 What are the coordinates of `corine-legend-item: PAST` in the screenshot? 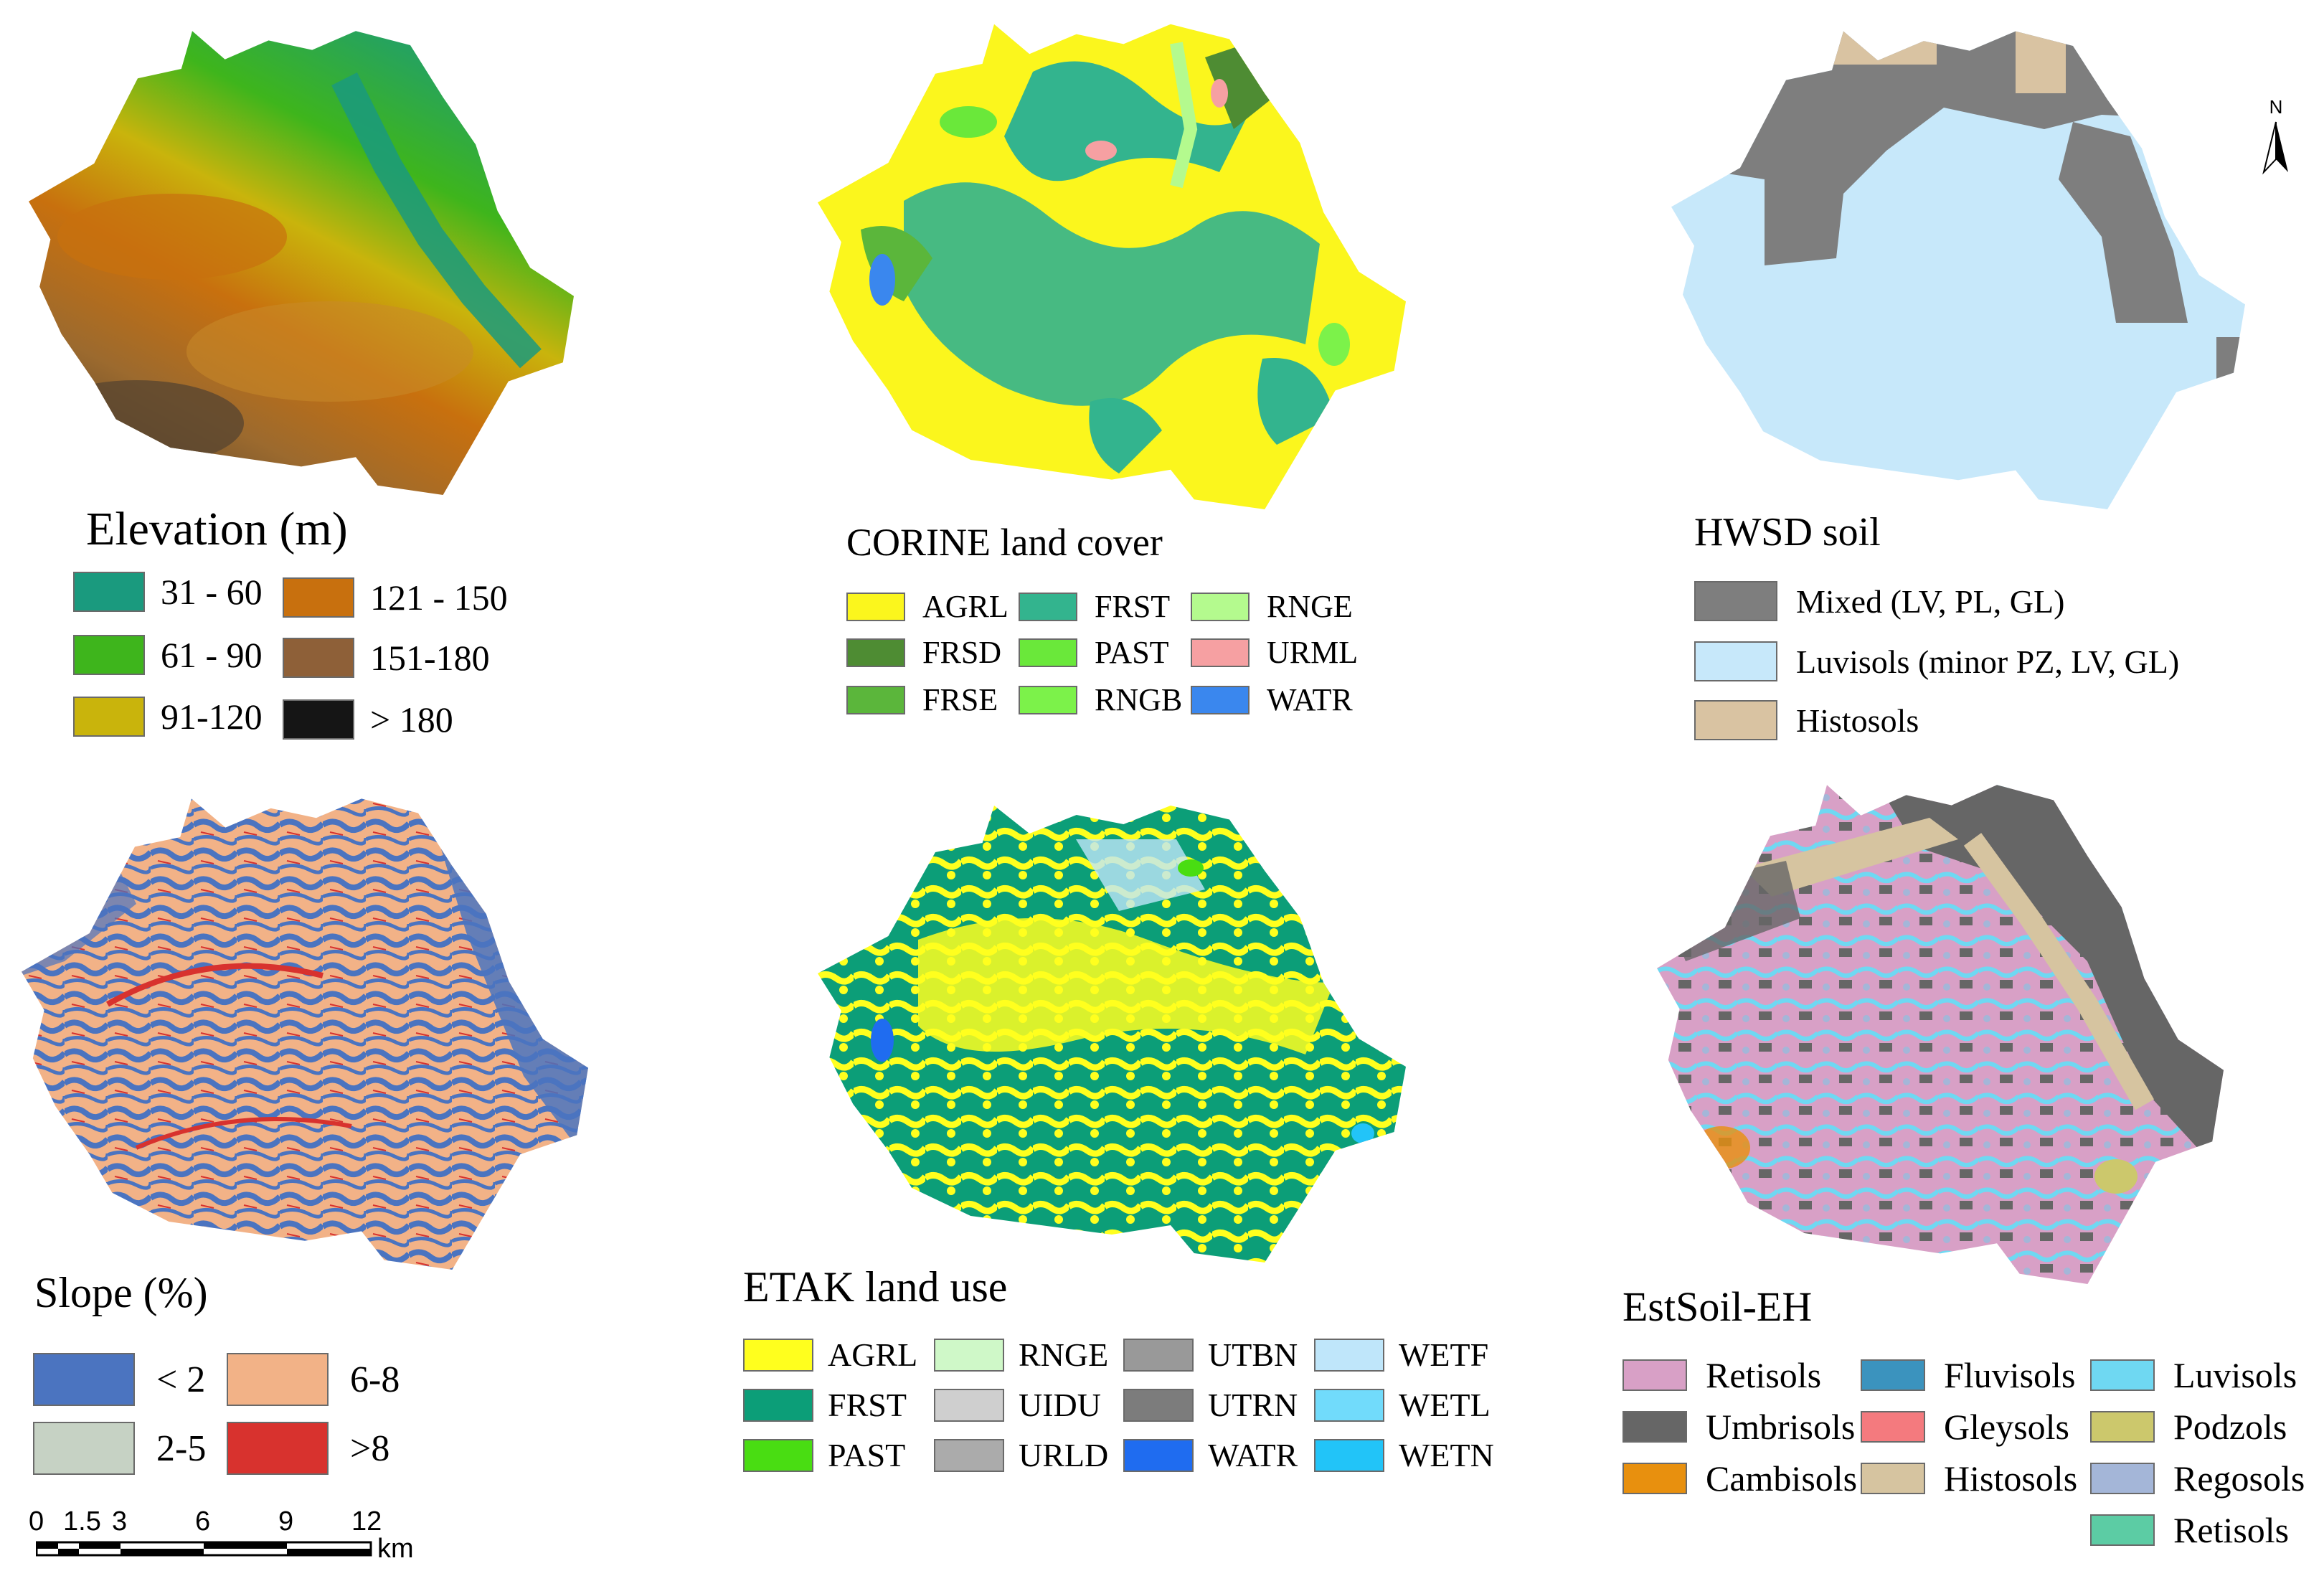 It's located at (1094, 653).